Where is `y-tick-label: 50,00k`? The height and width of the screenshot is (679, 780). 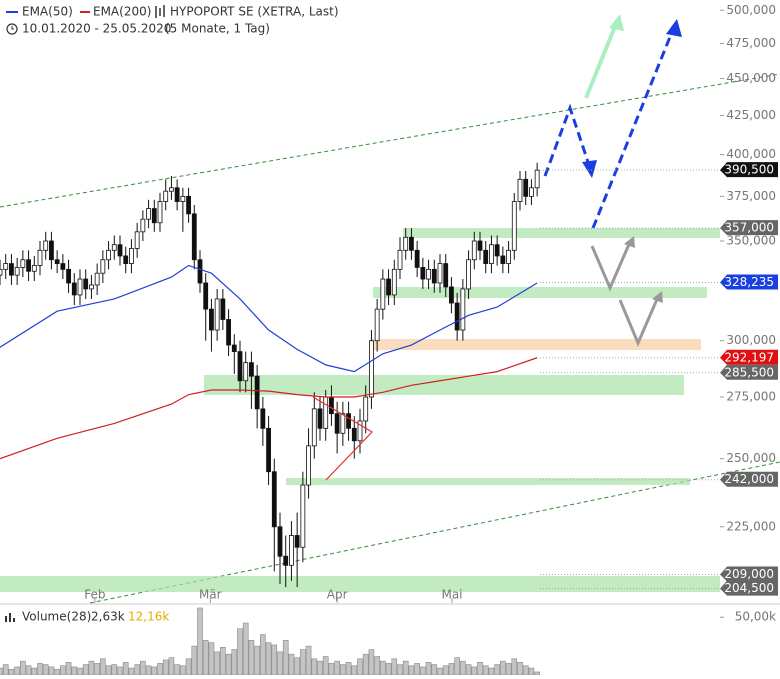
y-tick-label: 50,00k is located at coordinates (755, 617).